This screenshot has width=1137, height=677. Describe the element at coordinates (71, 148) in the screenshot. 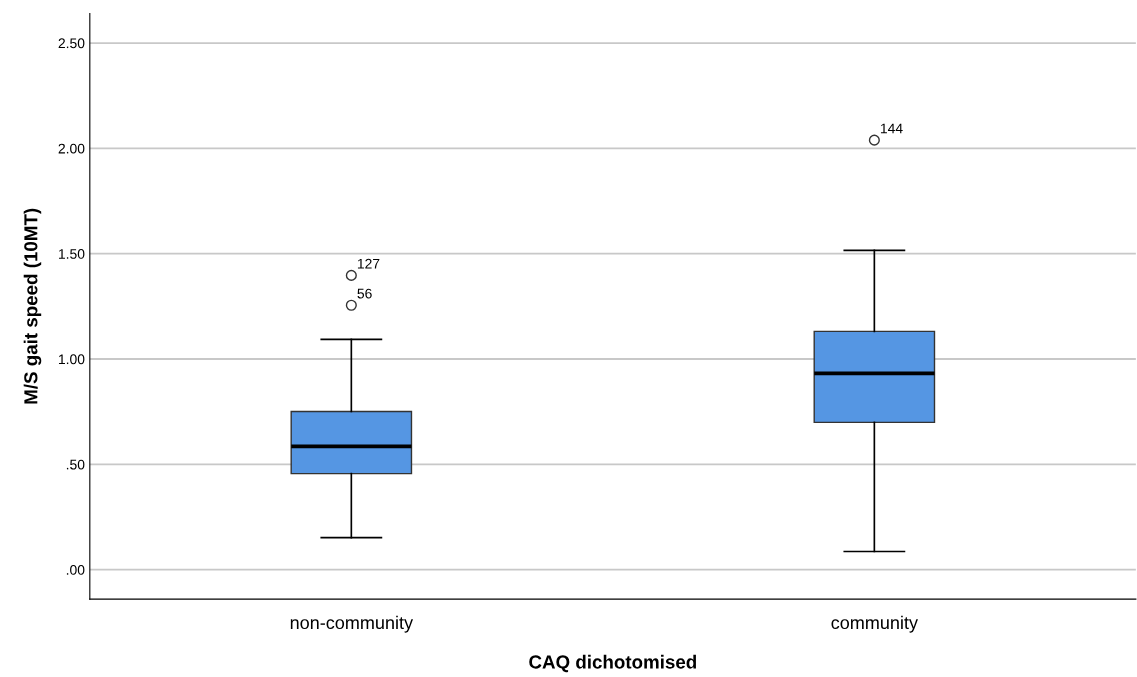

I see `y-tick-label: 2.00` at that location.